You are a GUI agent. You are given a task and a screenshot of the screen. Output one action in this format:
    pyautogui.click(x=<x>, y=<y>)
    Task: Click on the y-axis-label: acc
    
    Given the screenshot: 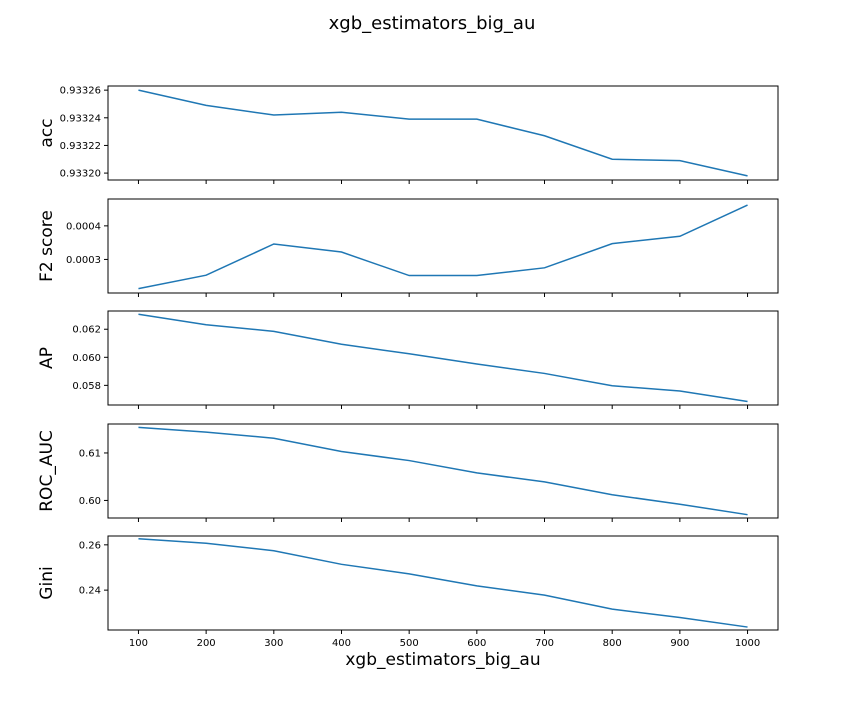 What is the action you would take?
    pyautogui.click(x=47, y=132)
    